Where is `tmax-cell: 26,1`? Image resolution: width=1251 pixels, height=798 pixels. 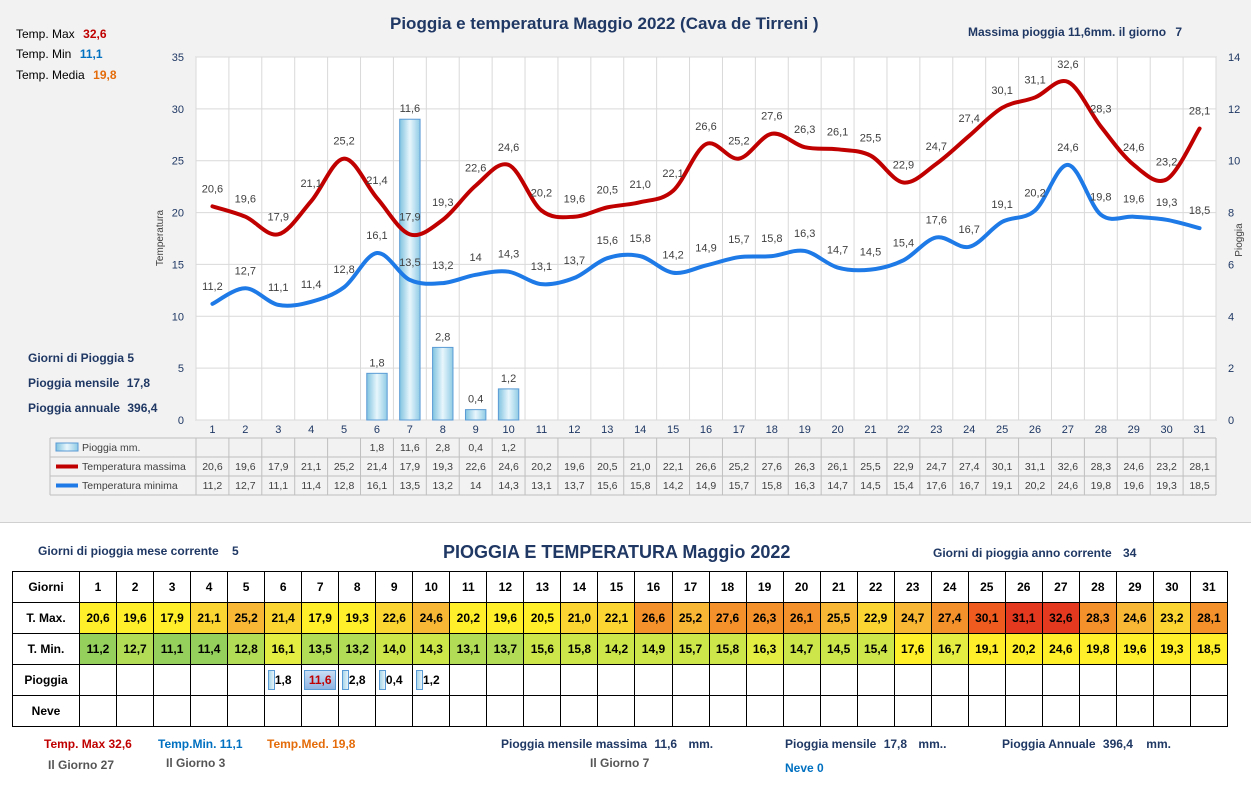 tmax-cell: 26,1 is located at coordinates (801, 618).